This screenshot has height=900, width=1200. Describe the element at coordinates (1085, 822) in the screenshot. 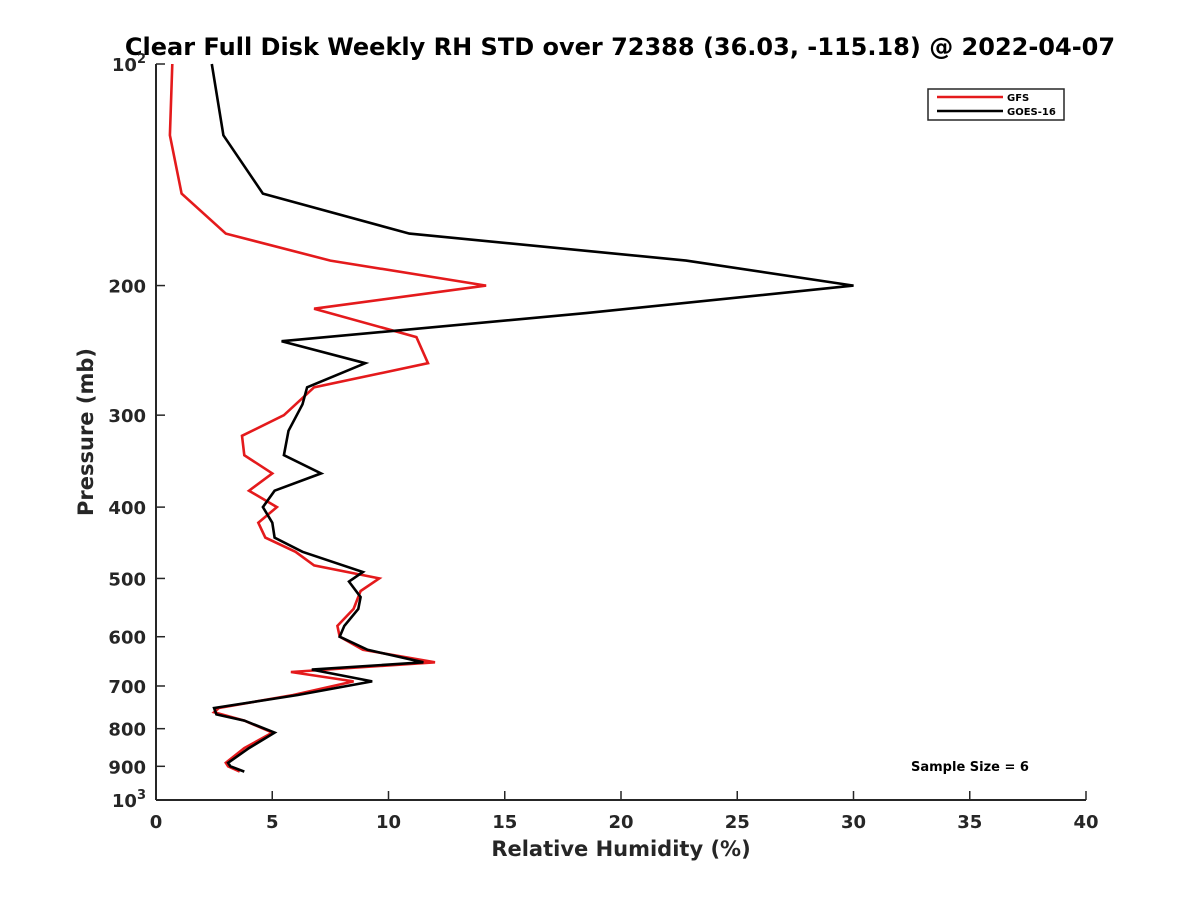

I see `x-tick-label: 40` at that location.